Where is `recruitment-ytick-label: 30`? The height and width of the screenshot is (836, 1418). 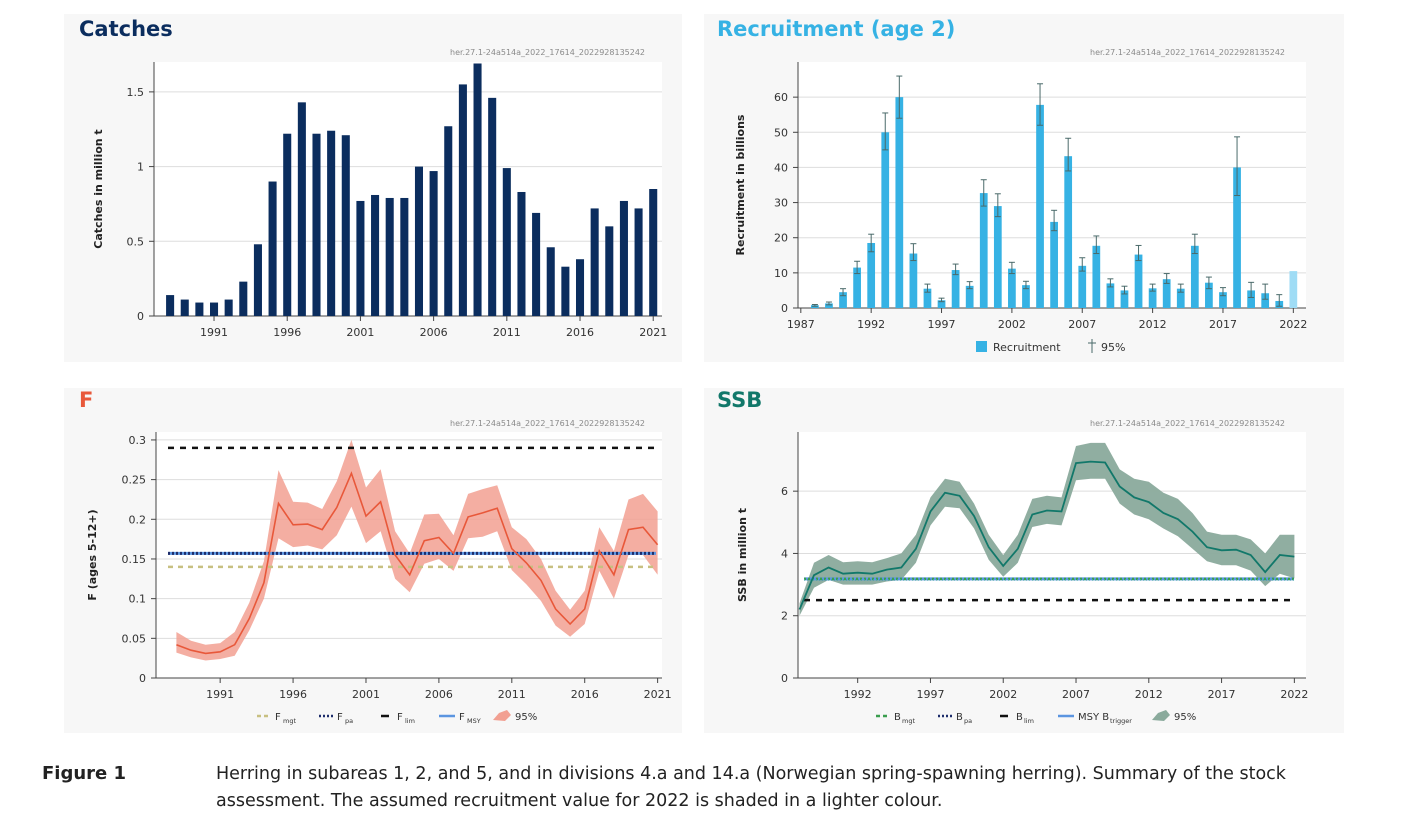
recruitment-ytick-label: 30 is located at coordinates (781, 203).